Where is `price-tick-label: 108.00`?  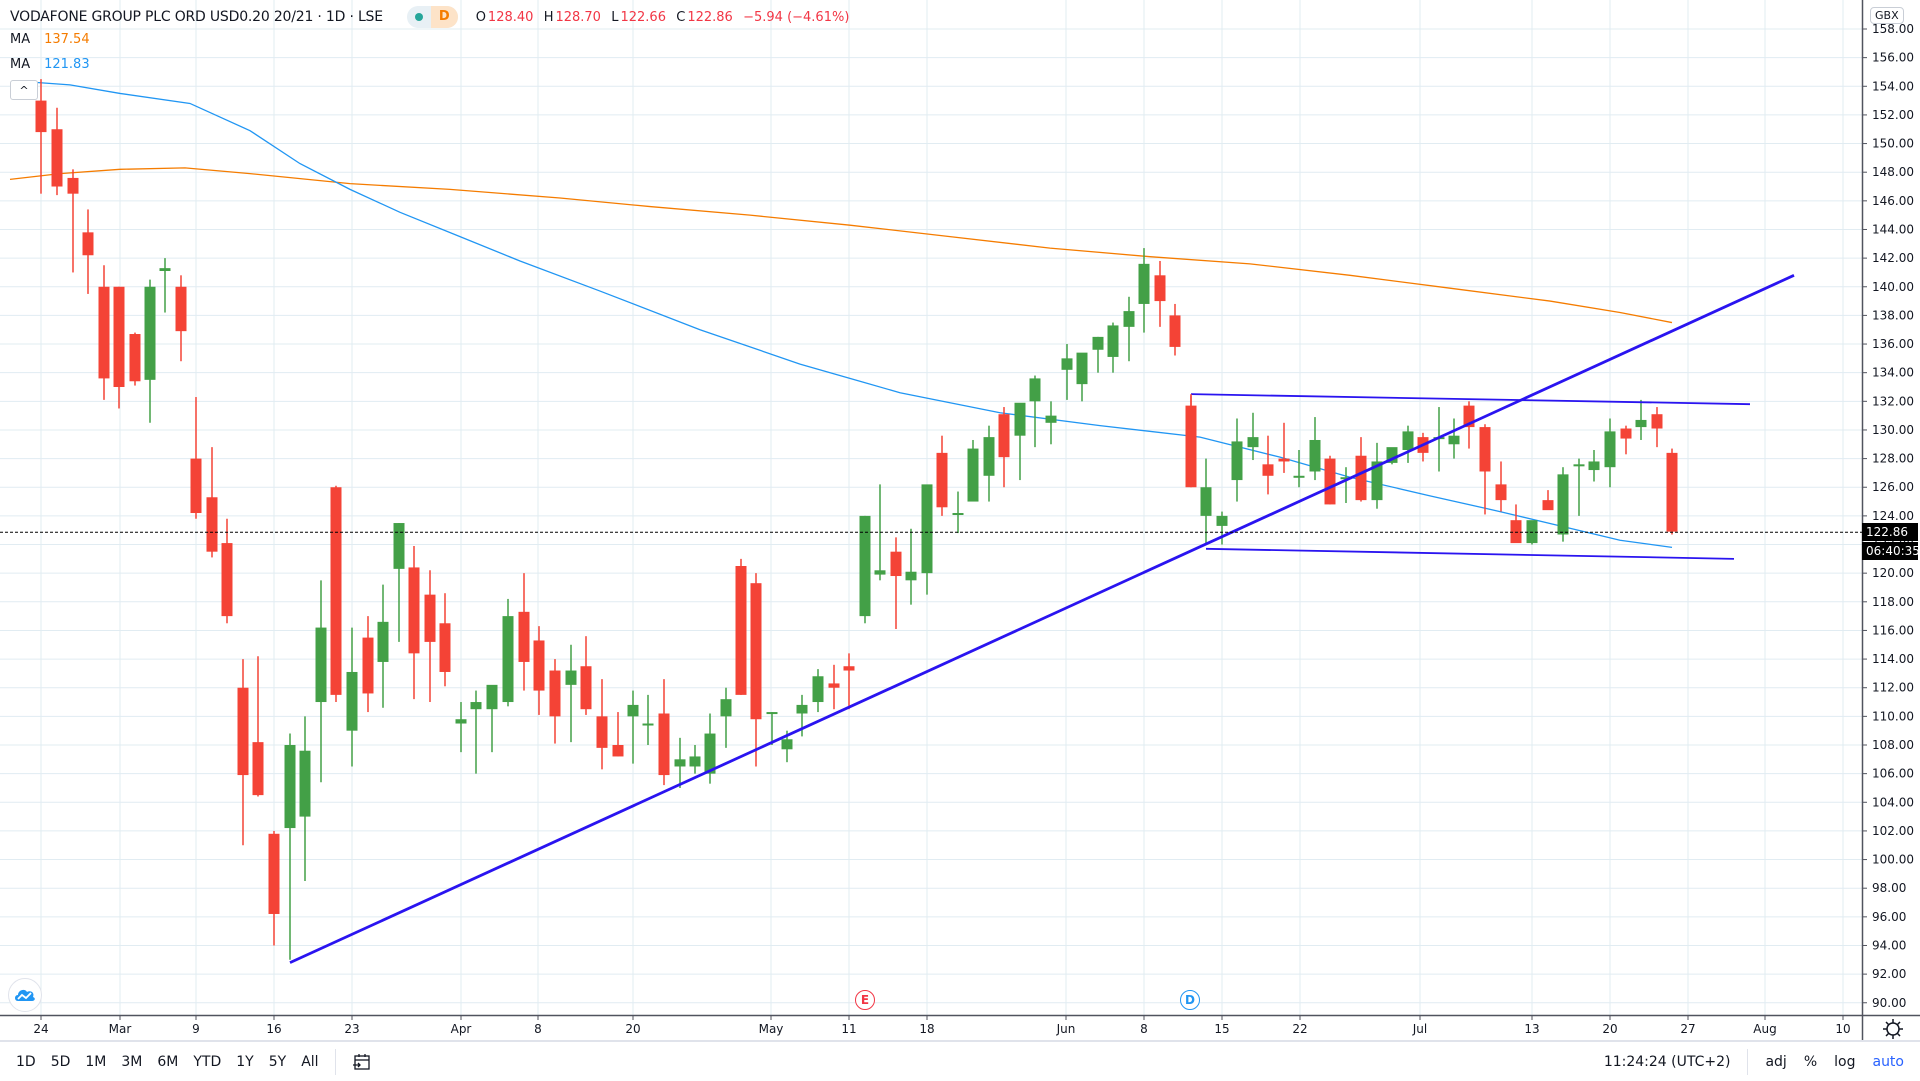 price-tick-label: 108.00 is located at coordinates (1893, 745).